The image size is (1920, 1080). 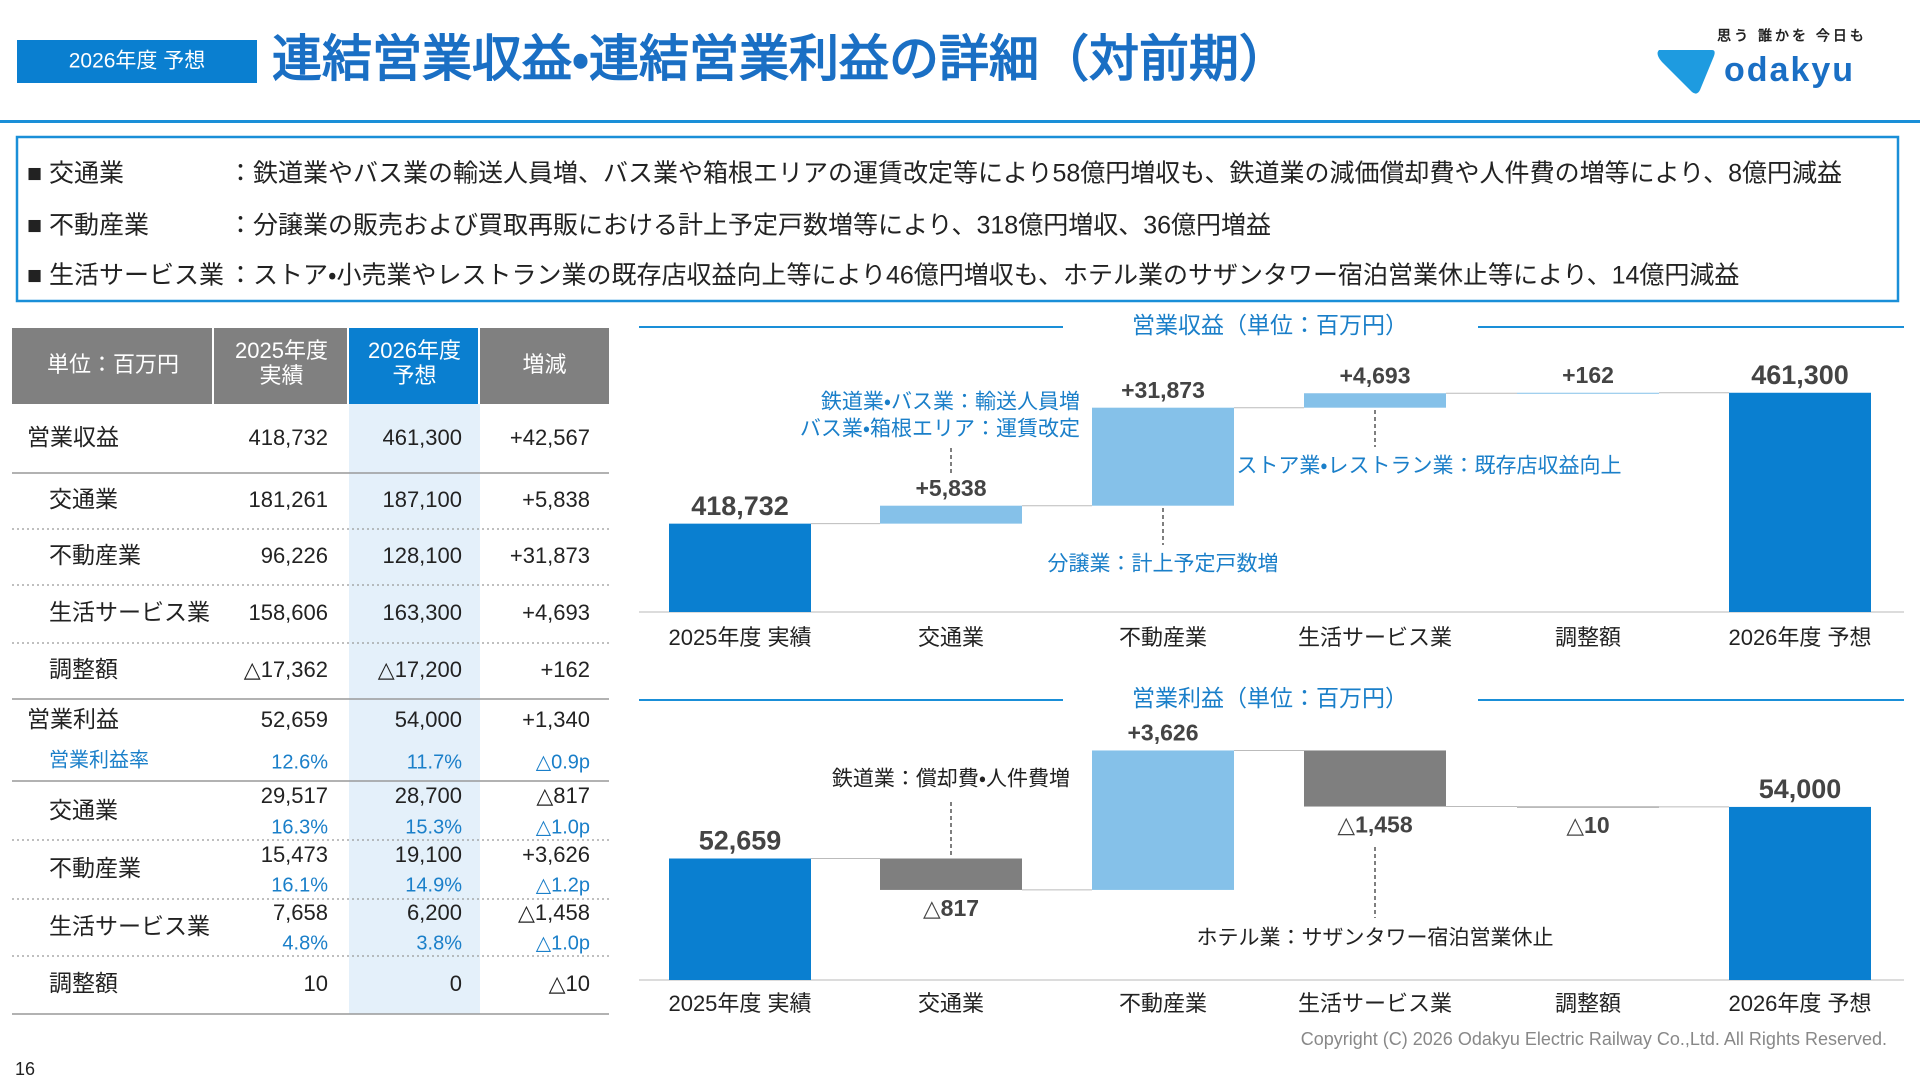 I want to click on row-label: 営業利益率, so click(x=99, y=759).